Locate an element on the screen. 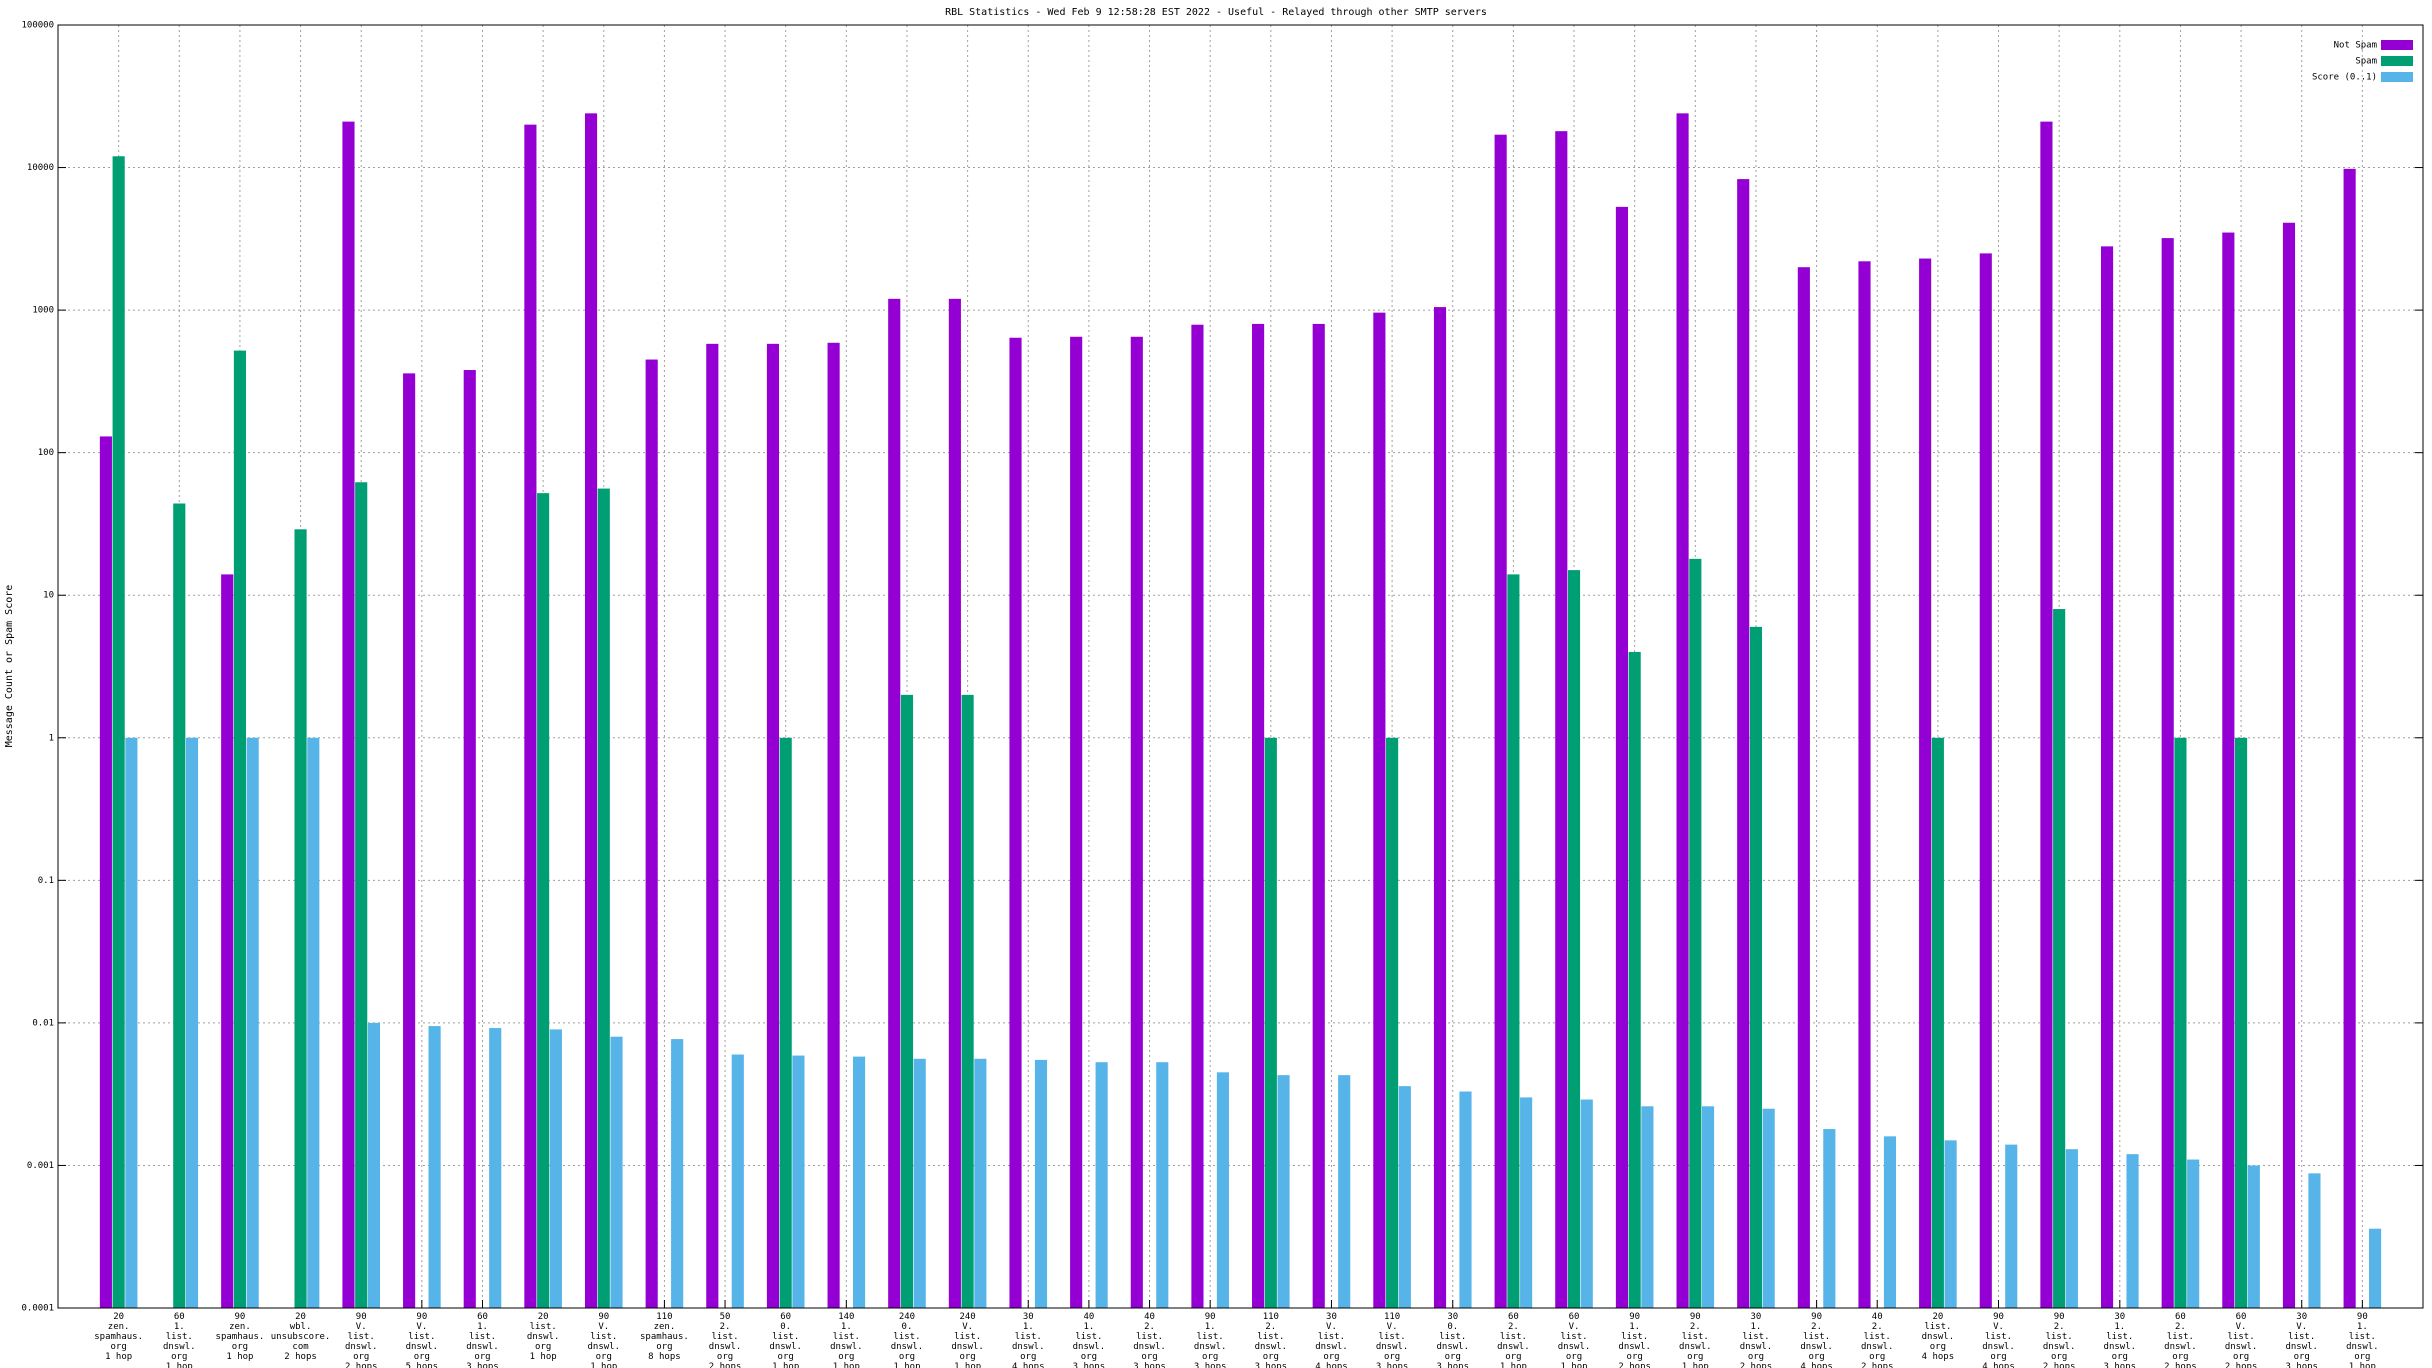 The height and width of the screenshot is (1368, 2432). x-tick-label-line: wbl. is located at coordinates (301, 1327).